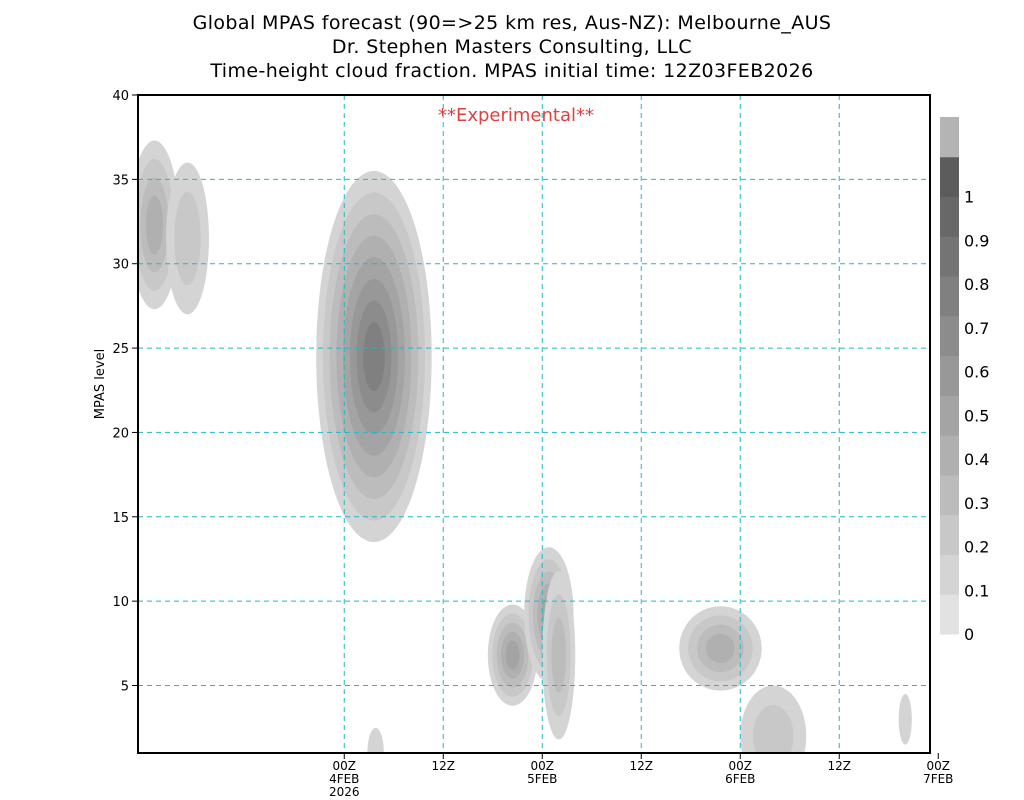  What do you see at coordinates (344, 792) in the screenshot?
I see `x-tick-label-0-2: 2026` at bounding box center [344, 792].